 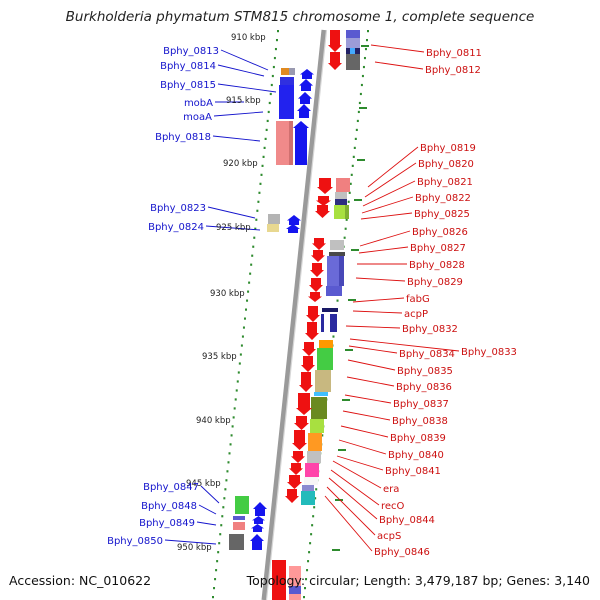 What do you see at coordinates (135, 541) in the screenshot?
I see `gene-label-left: Bphy_0850` at bounding box center [135, 541].